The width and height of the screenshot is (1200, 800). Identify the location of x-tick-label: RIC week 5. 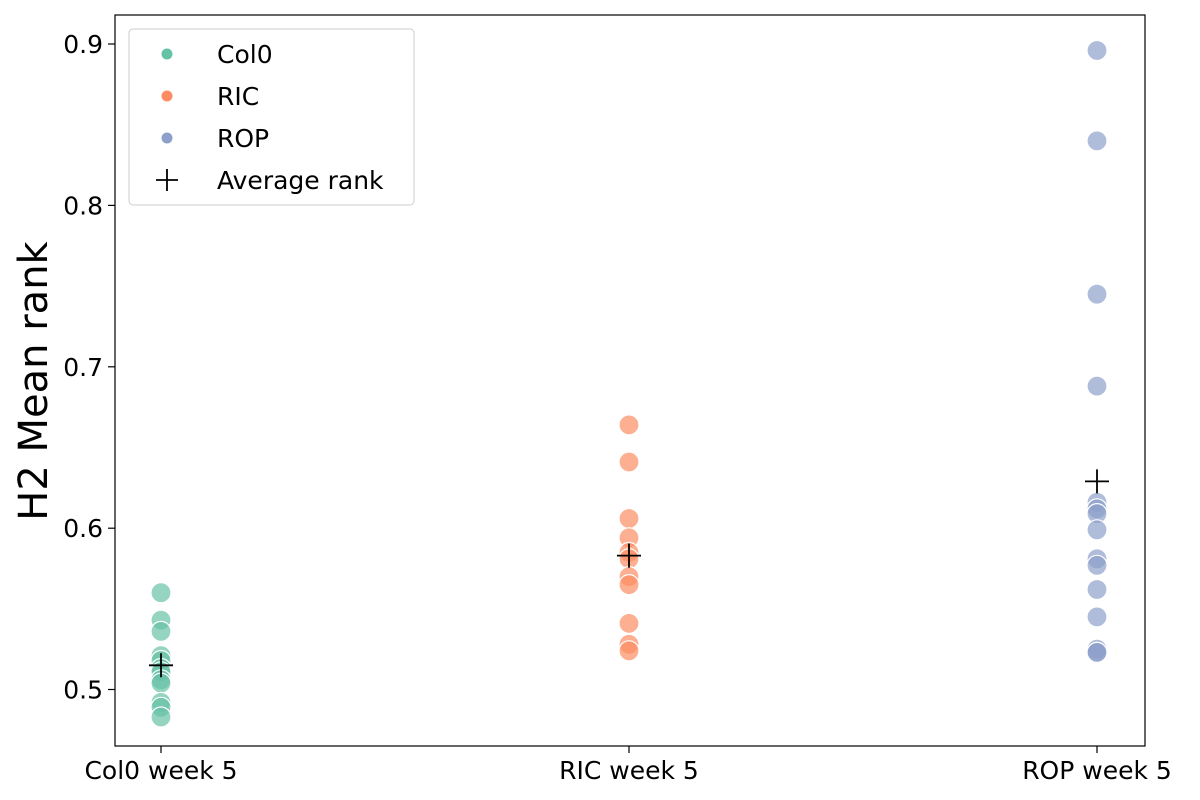
(629, 770).